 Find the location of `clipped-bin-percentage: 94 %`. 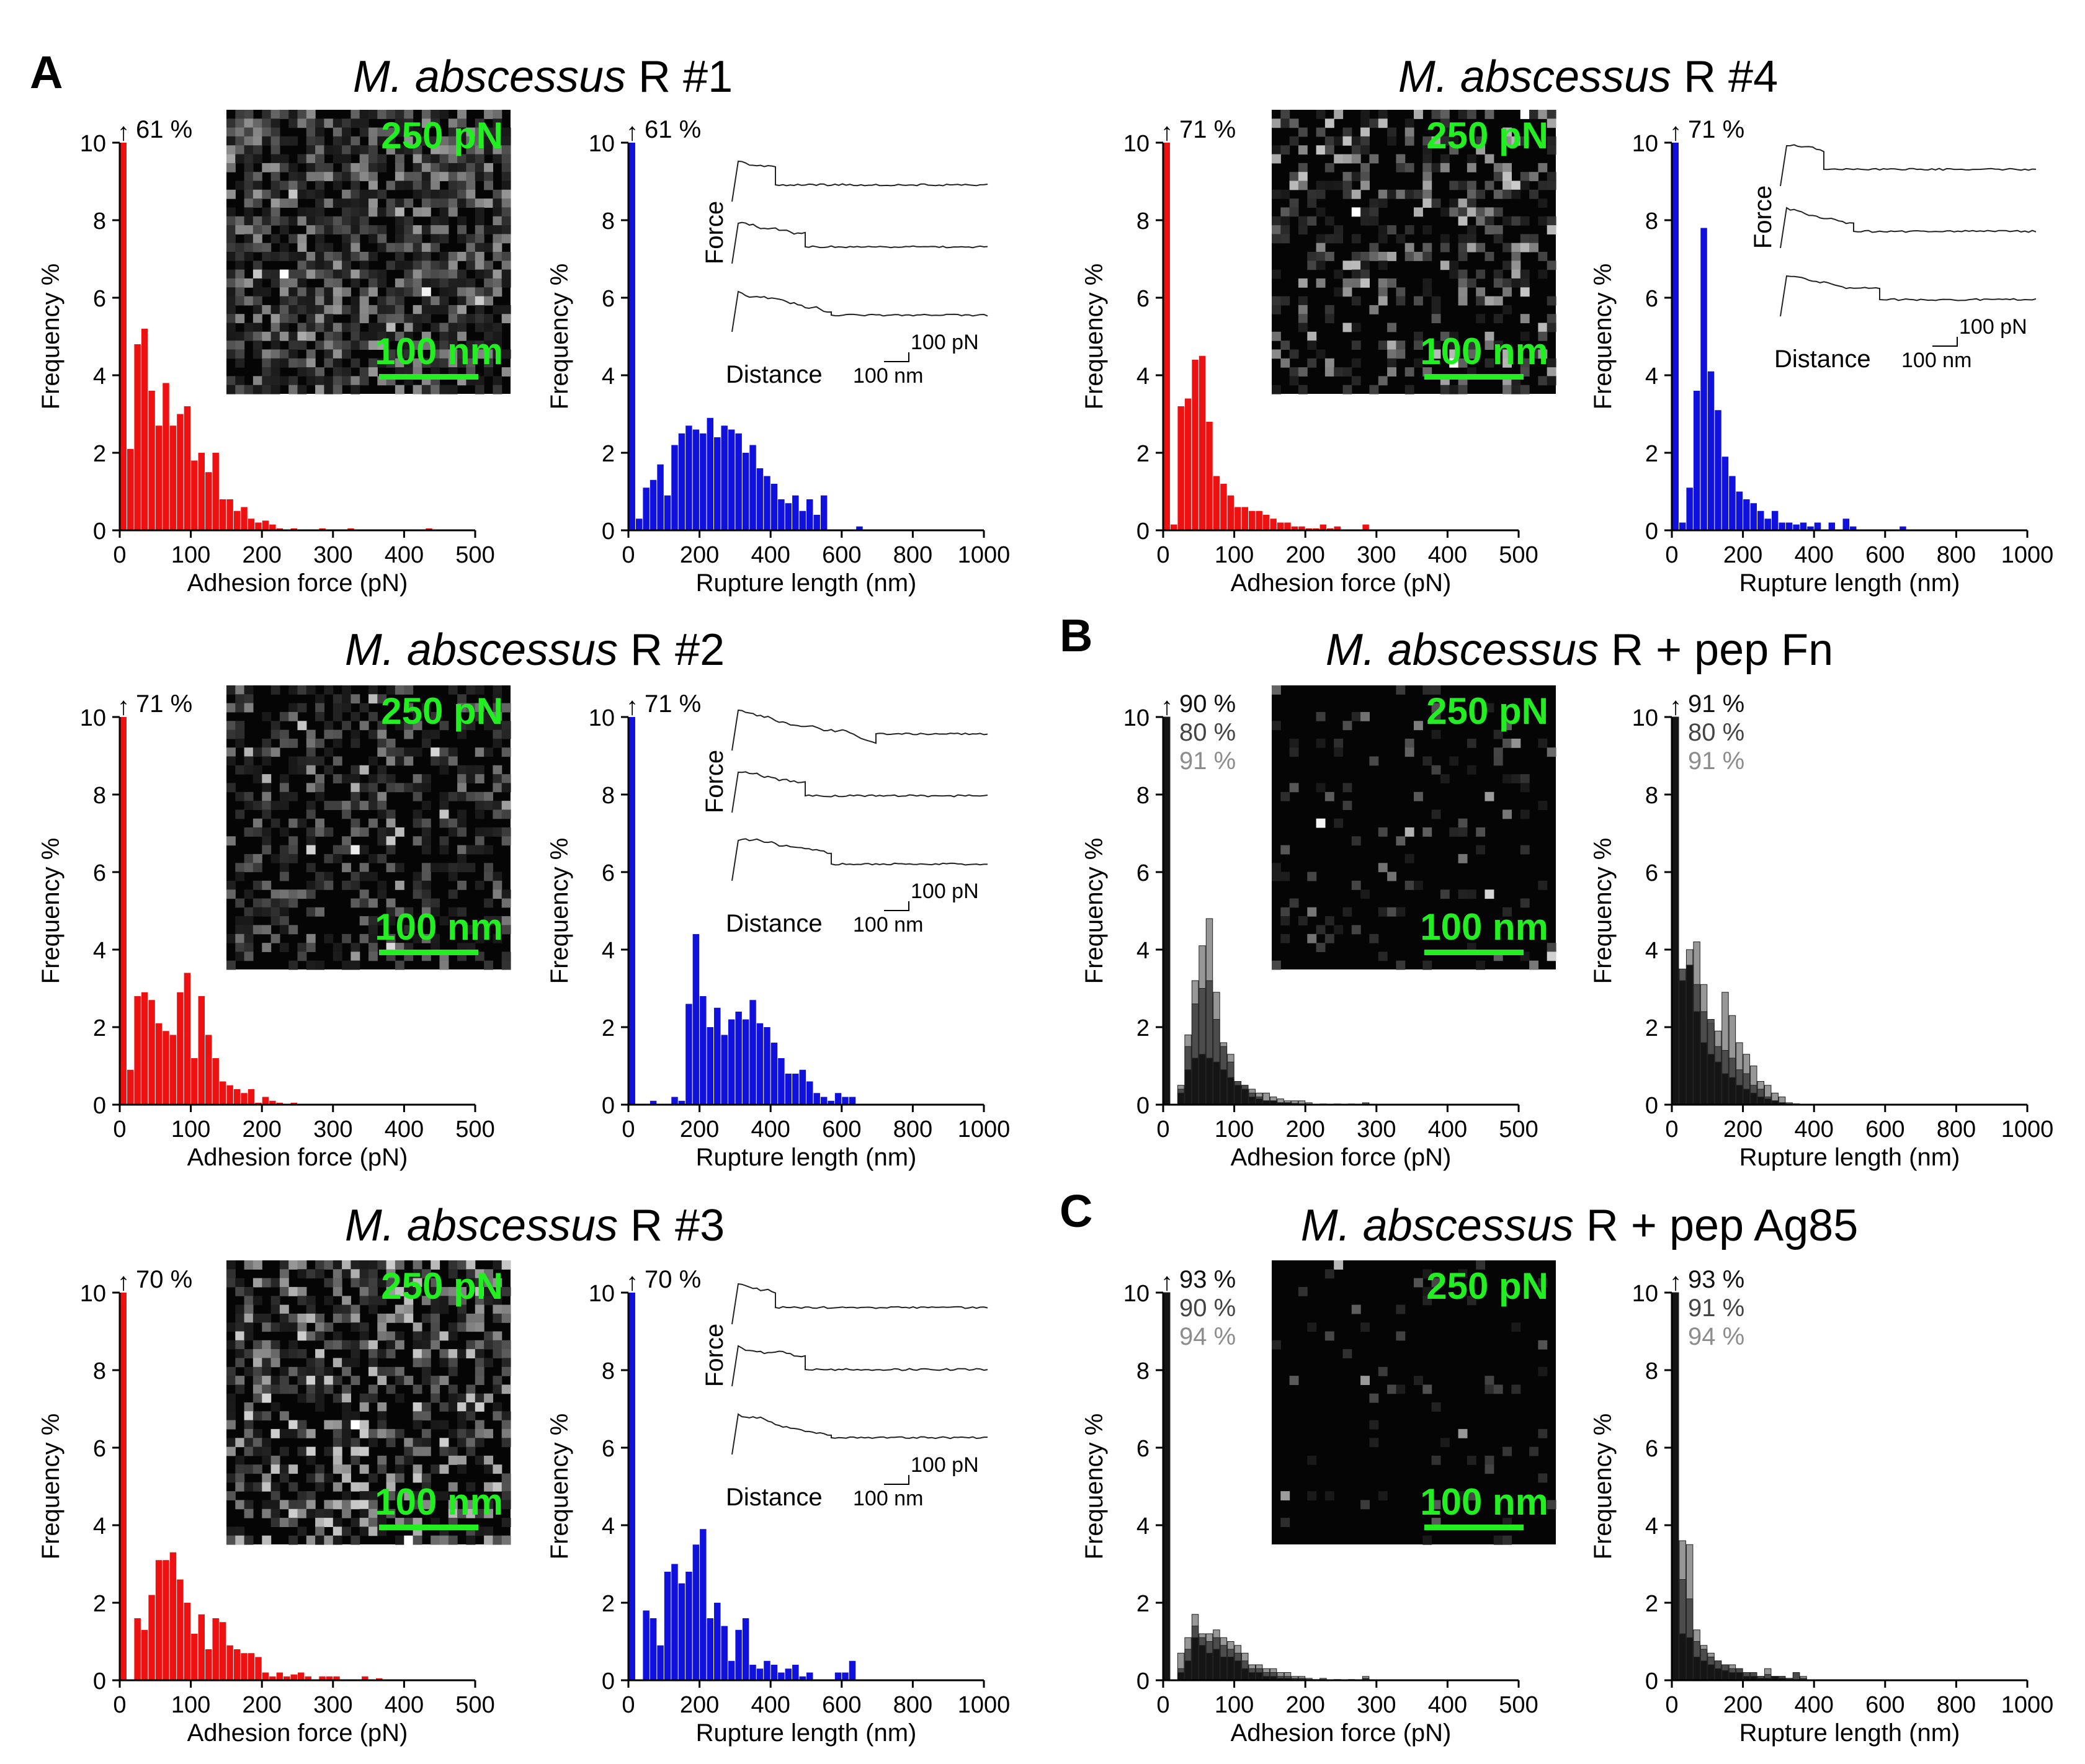

clipped-bin-percentage: 94 % is located at coordinates (1716, 1336).